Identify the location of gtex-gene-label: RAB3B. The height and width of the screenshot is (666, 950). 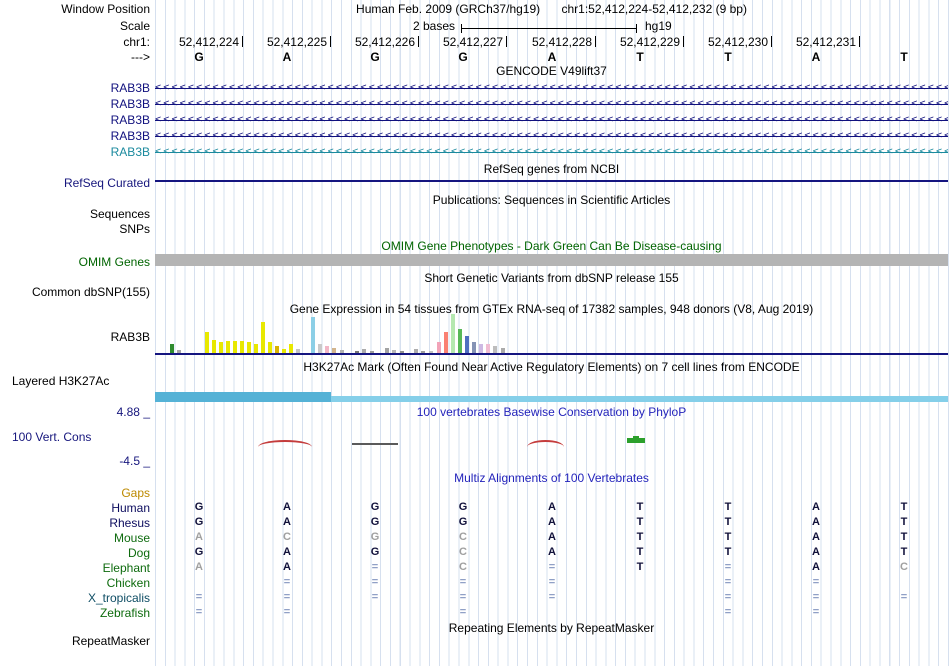
(130, 337).